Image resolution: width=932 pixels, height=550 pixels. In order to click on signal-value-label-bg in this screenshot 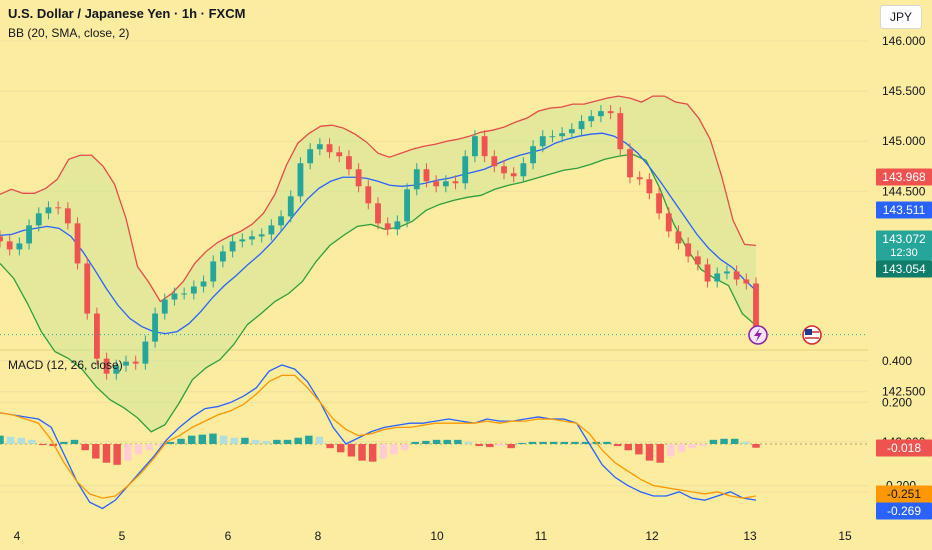, I will do `click(904, 494)`.